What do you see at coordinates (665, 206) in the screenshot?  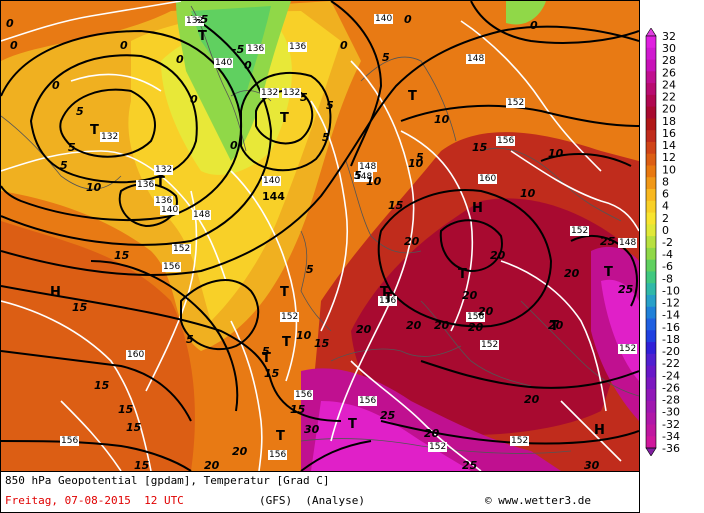 I see `colorbar-label: 4` at bounding box center [665, 206].